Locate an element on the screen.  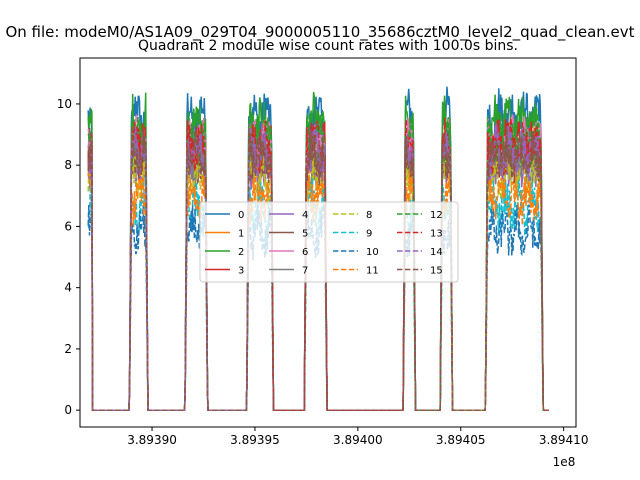
legend-label-7: 7 is located at coordinates (305, 271).